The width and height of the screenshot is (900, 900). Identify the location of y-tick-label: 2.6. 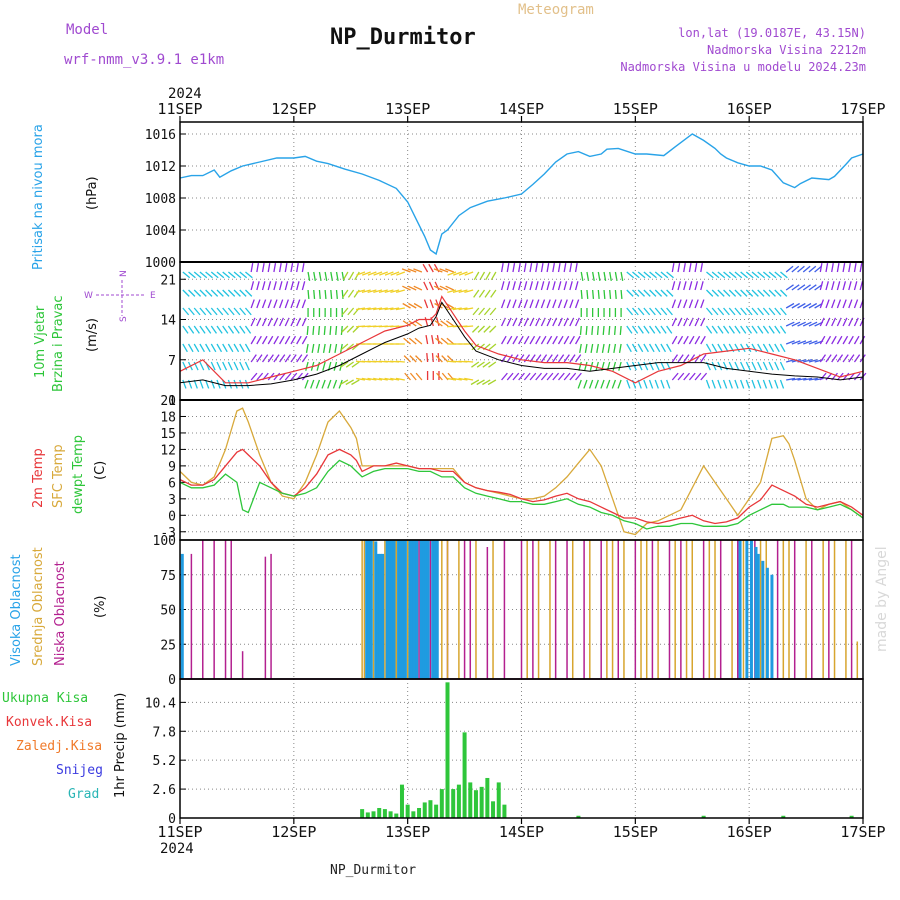
(164, 790).